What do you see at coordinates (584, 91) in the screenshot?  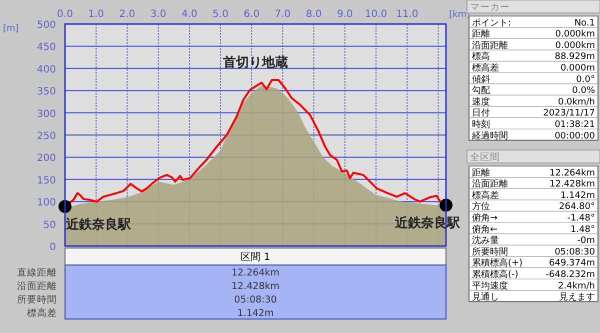 I see `text: 0.0%` at bounding box center [584, 91].